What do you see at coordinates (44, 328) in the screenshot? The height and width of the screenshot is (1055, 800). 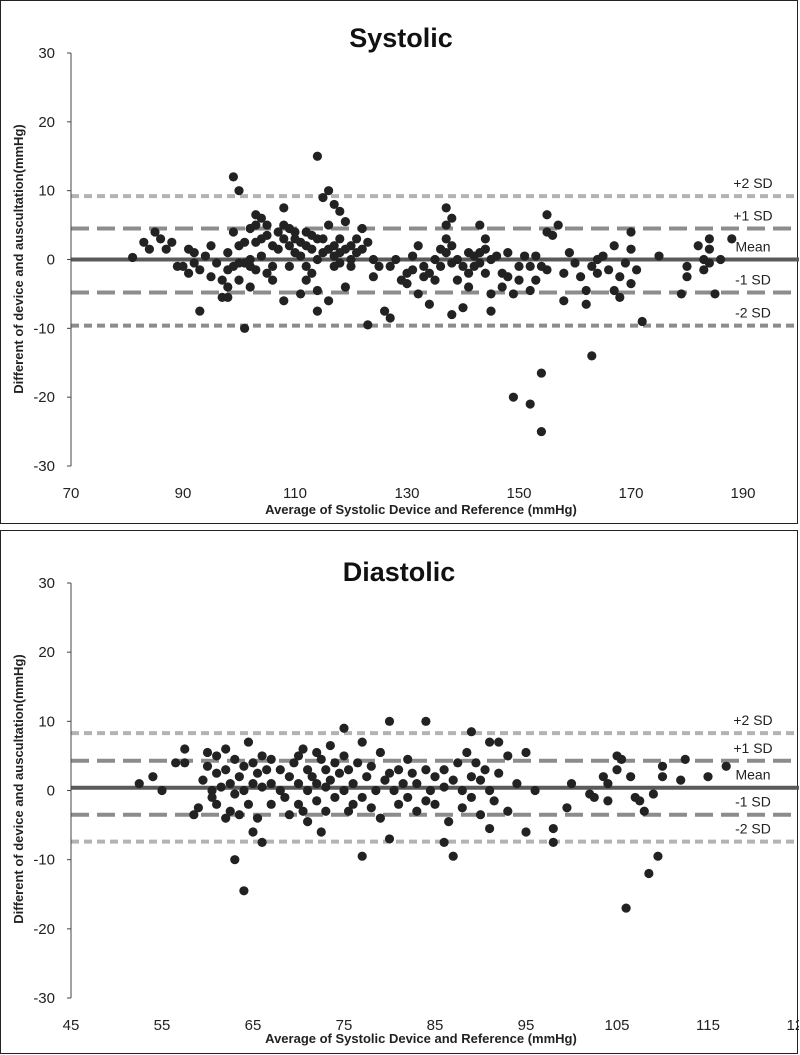 I see `y-tick-label: -10` at bounding box center [44, 328].